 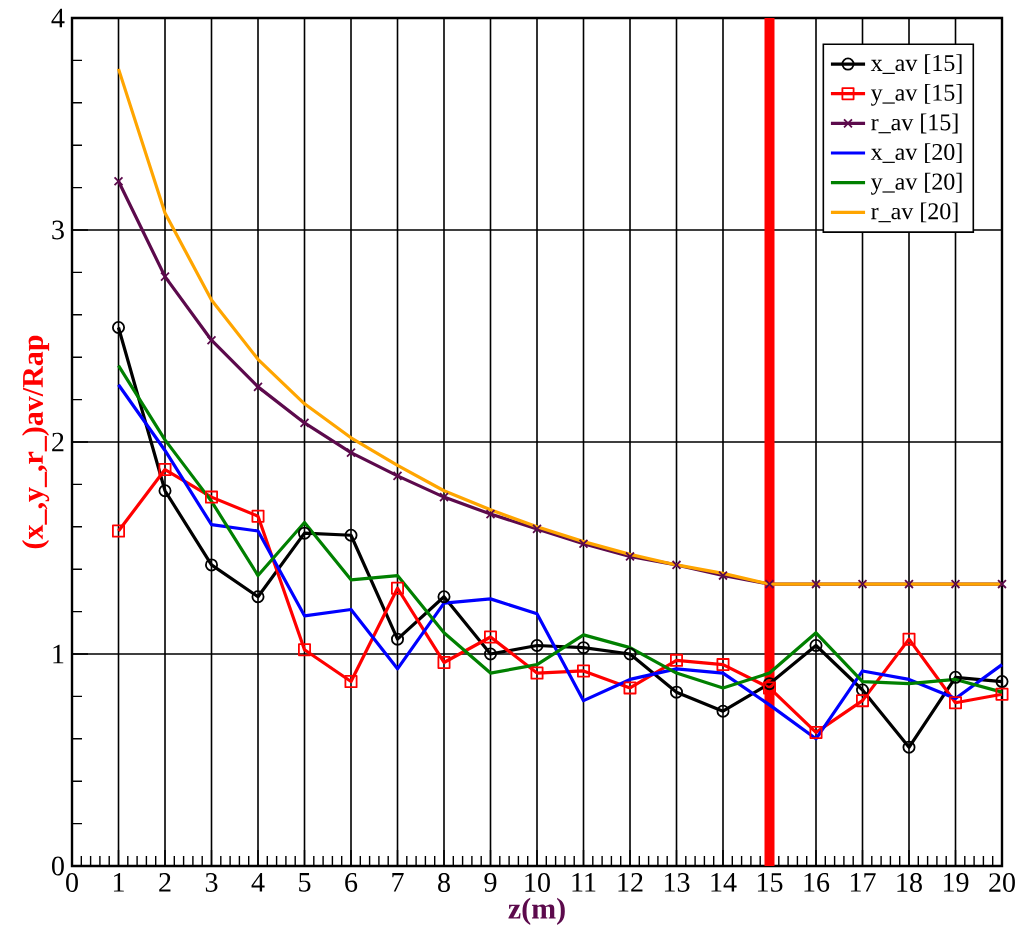 I want to click on x-tick-label: 4, so click(x=258, y=882).